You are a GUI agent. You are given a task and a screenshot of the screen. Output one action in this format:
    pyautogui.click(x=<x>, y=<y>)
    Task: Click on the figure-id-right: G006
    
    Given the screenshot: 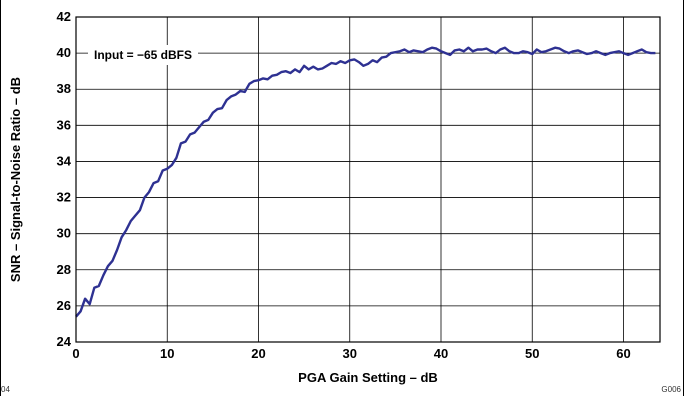 What is the action you would take?
    pyautogui.click(x=671, y=389)
    